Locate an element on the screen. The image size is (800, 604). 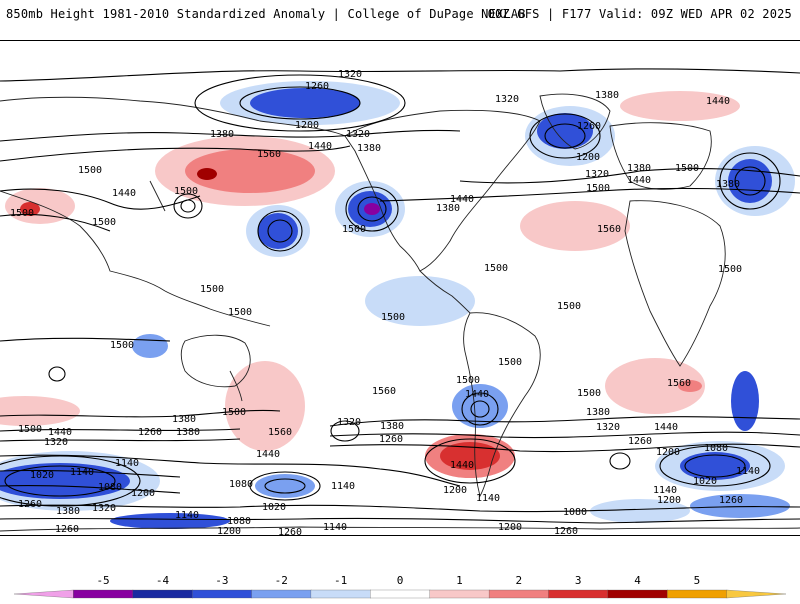
colorbar-scale: -5 -4 -3 -2 -1 0 1 2 3 4 5 is located at coordinates (400, 586).